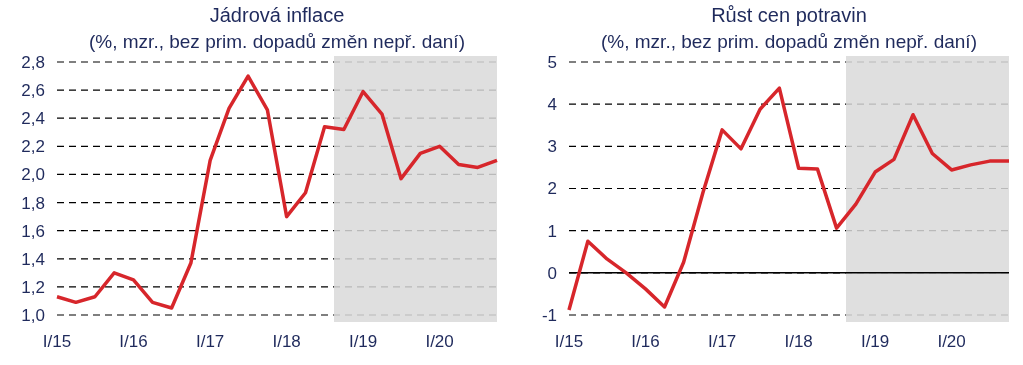 Image resolution: width=1023 pixels, height=365 pixels. What do you see at coordinates (552, 147) in the screenshot?
I see `y-tick-label: 3` at bounding box center [552, 147].